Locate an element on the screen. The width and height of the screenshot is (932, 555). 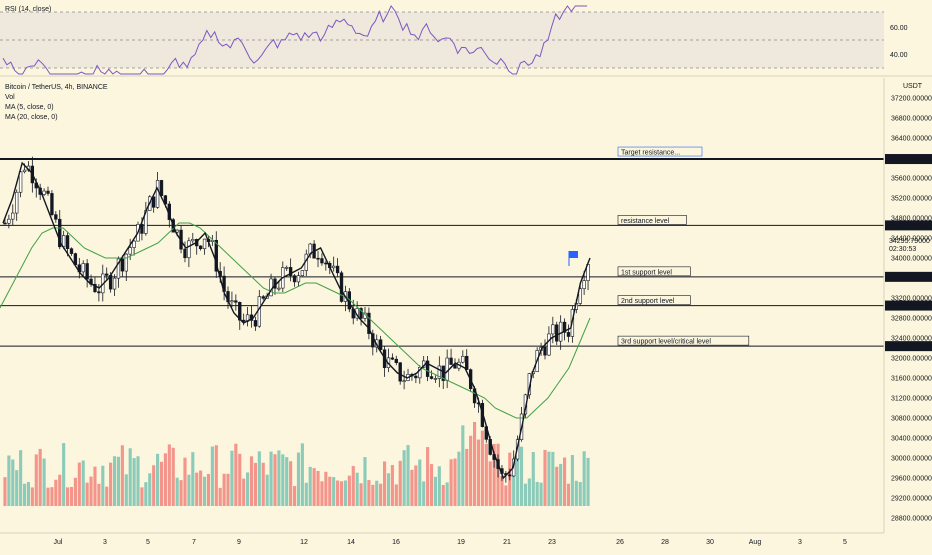
time-tick-label: 7 is located at coordinates (194, 542).